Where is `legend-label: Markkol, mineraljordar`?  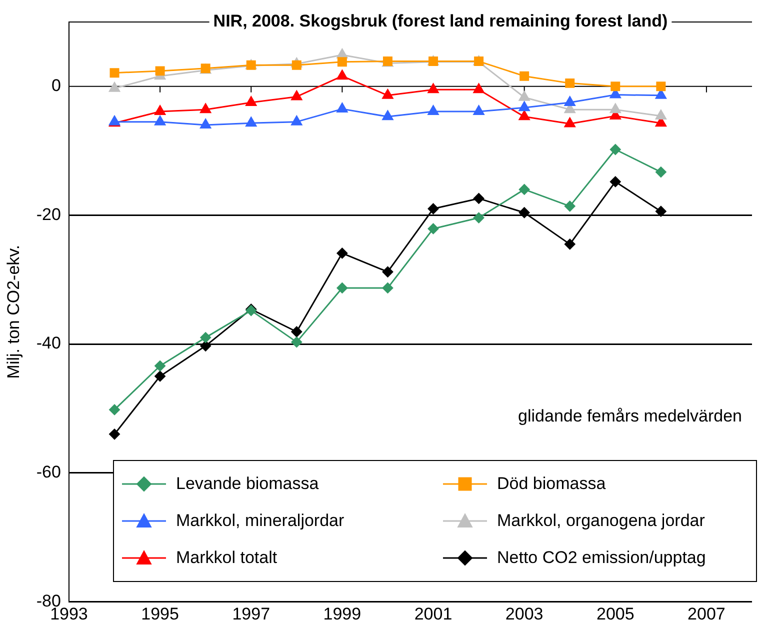 legend-label: Markkol, mineraljordar is located at coordinates (260, 520).